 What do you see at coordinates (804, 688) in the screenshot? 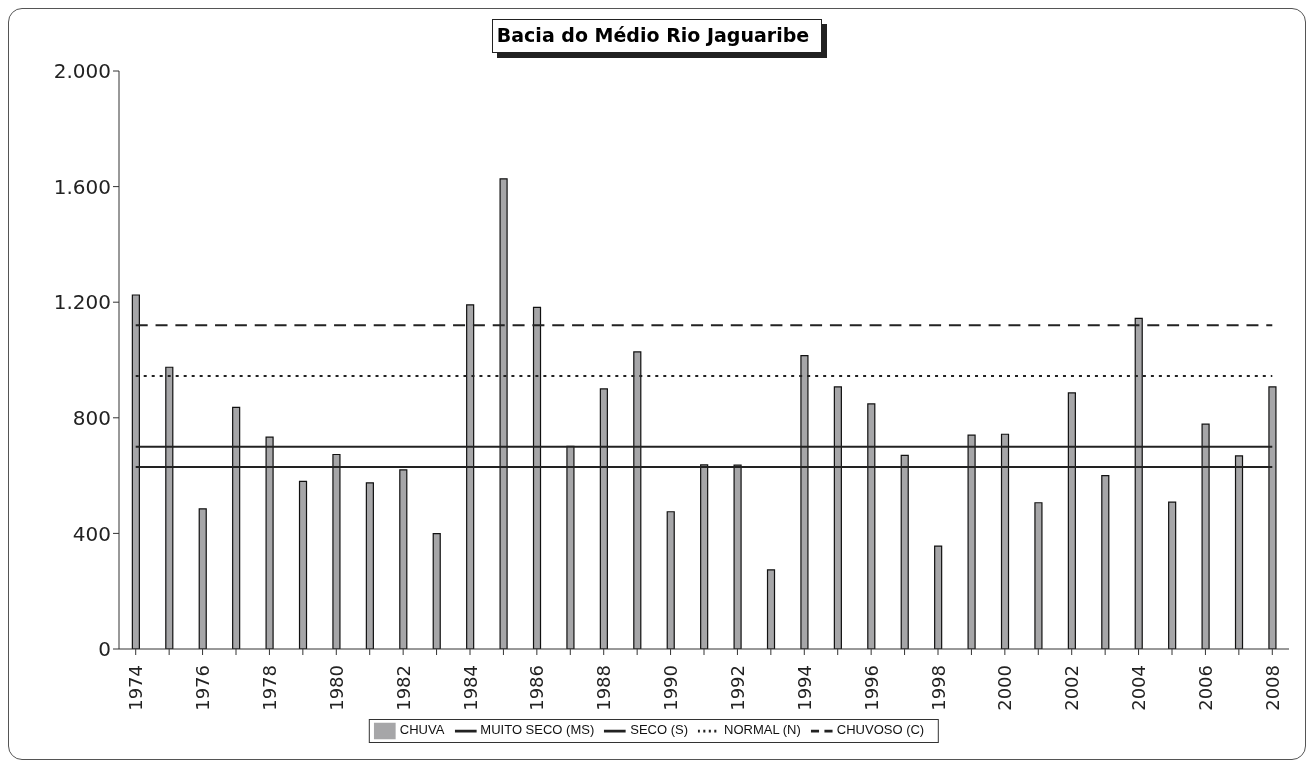
I see `x-tick-label: 1994` at bounding box center [804, 688].